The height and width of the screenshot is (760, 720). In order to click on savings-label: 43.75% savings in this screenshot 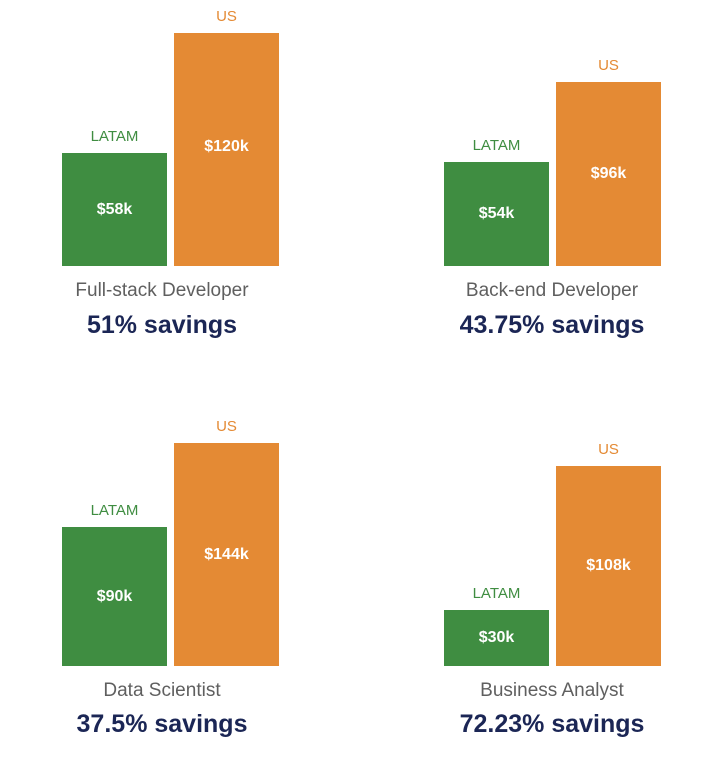, I will do `click(552, 325)`.